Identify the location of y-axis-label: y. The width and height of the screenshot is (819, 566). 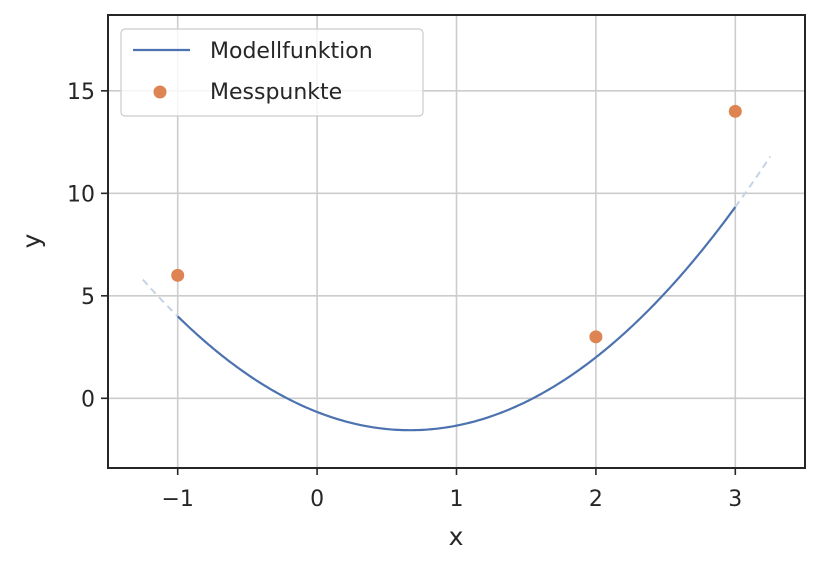
(31, 240).